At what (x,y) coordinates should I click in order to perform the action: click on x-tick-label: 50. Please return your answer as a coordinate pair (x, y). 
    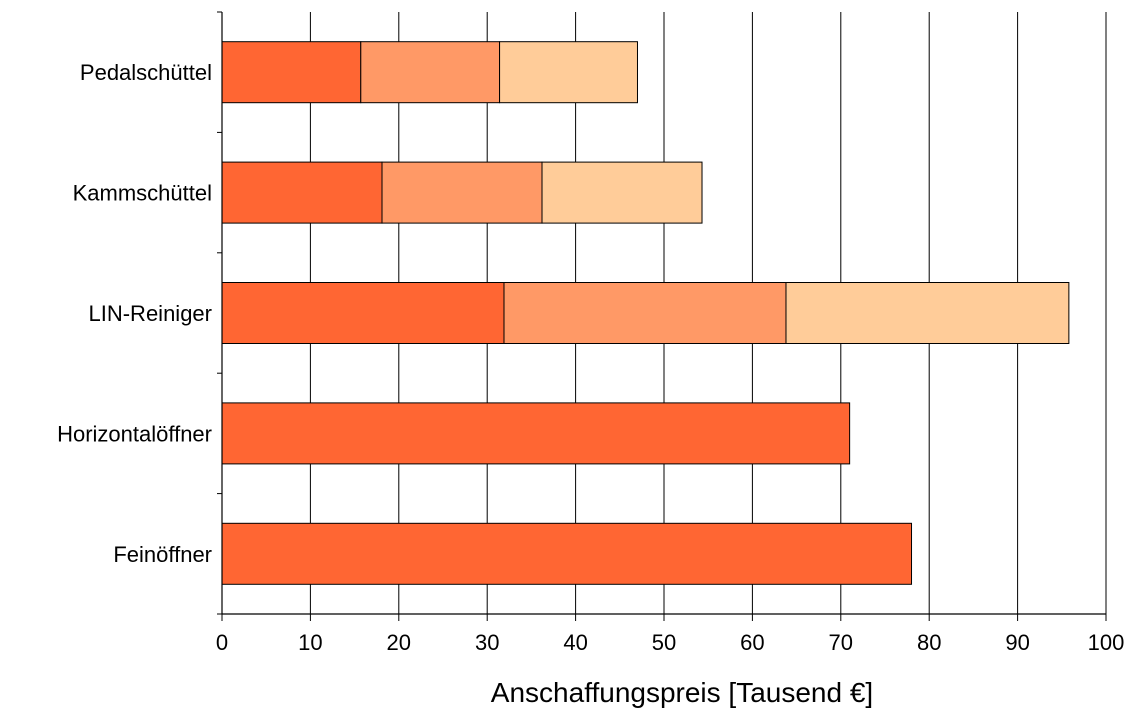
    Looking at the image, I should click on (664, 642).